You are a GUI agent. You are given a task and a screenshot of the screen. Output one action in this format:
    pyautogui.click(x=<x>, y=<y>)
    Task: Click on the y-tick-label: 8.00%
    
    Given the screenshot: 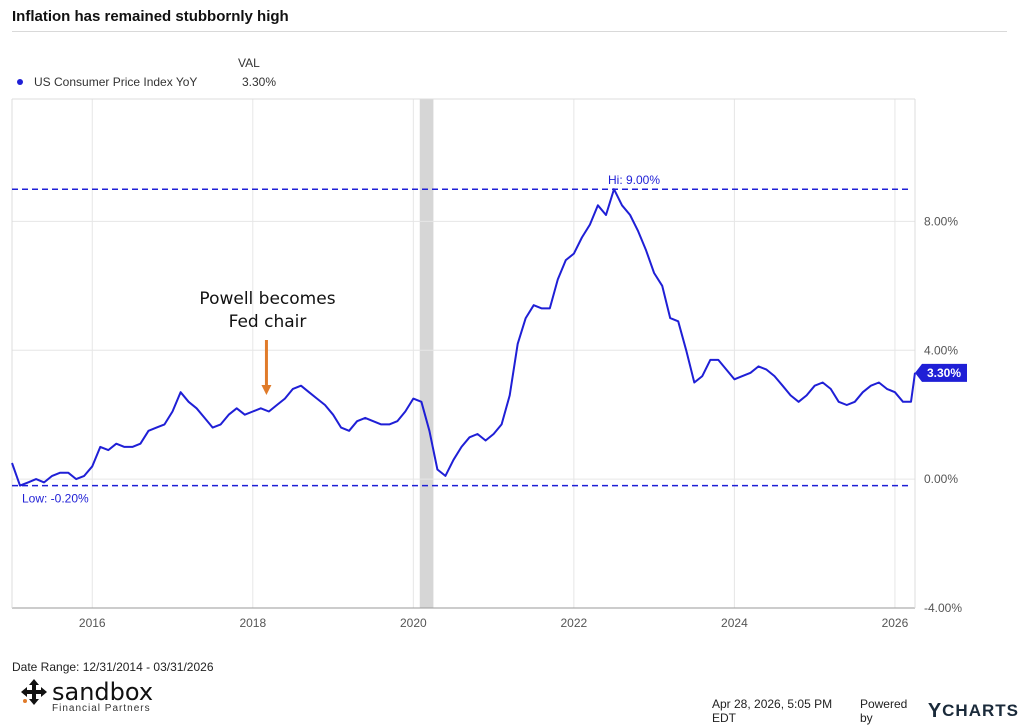 What is the action you would take?
    pyautogui.click(x=941, y=221)
    